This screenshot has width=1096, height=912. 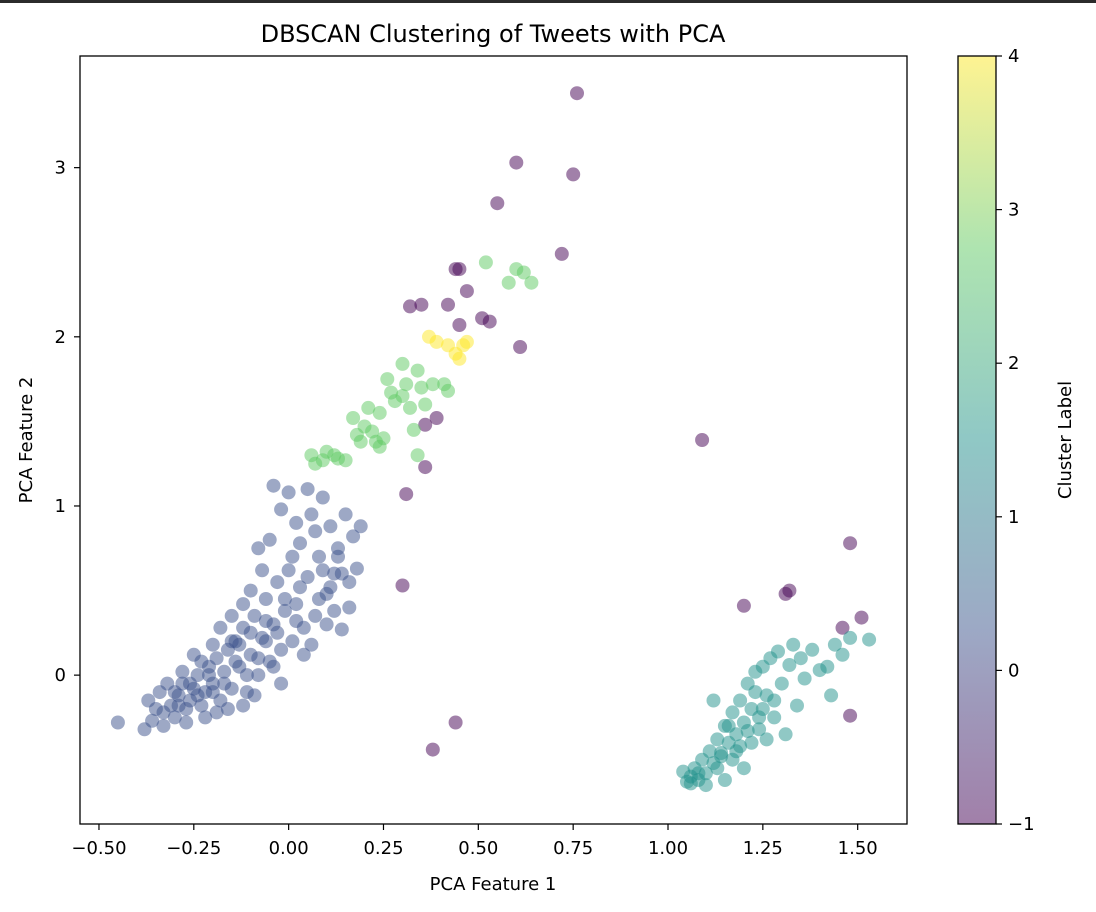 I want to click on chart-title: DBSCAN Clustering of Tweets with PCA, so click(x=493, y=34).